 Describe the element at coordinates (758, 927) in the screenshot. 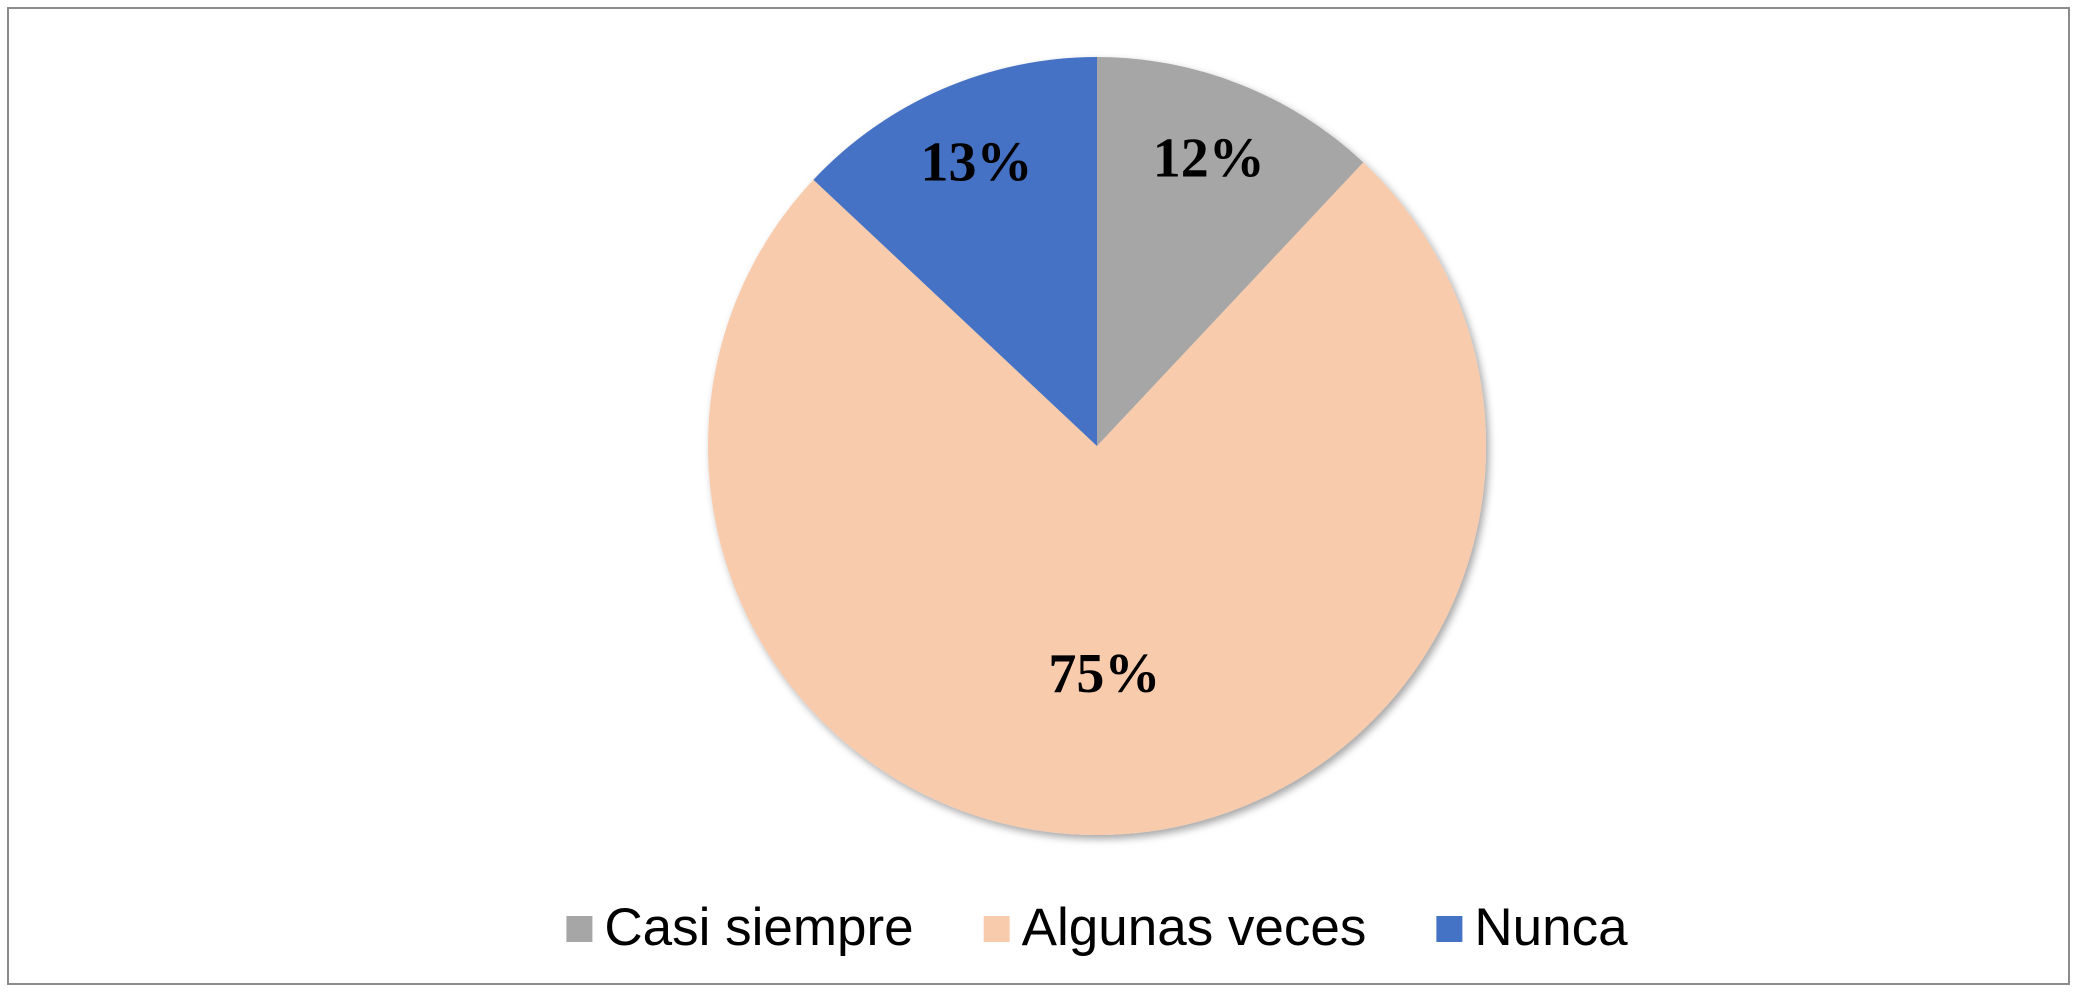

I see `legend-label: Casi siempre` at that location.